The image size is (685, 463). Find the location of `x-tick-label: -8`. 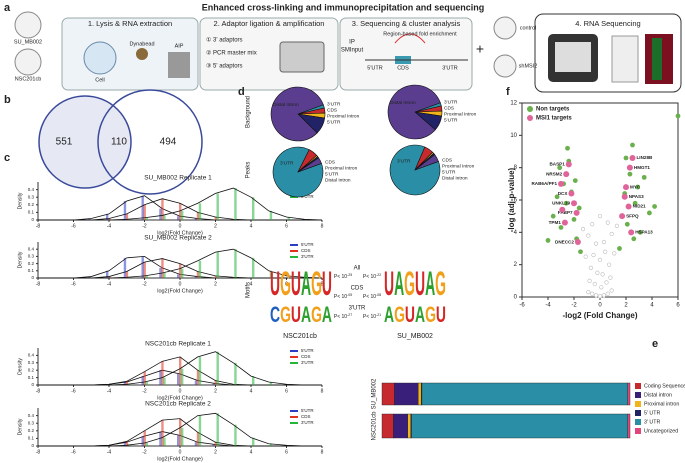

x-tick-label: -8 is located at coordinates (38, 452).